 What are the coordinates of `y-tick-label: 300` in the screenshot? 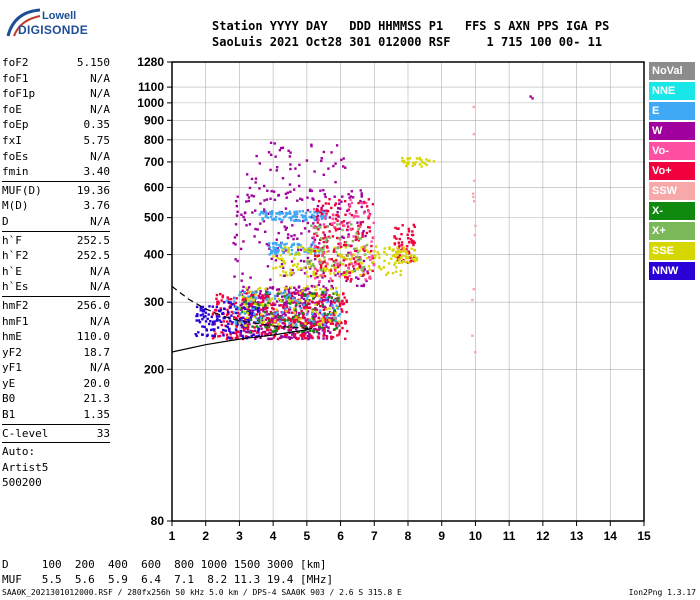 It's located at (154, 302).